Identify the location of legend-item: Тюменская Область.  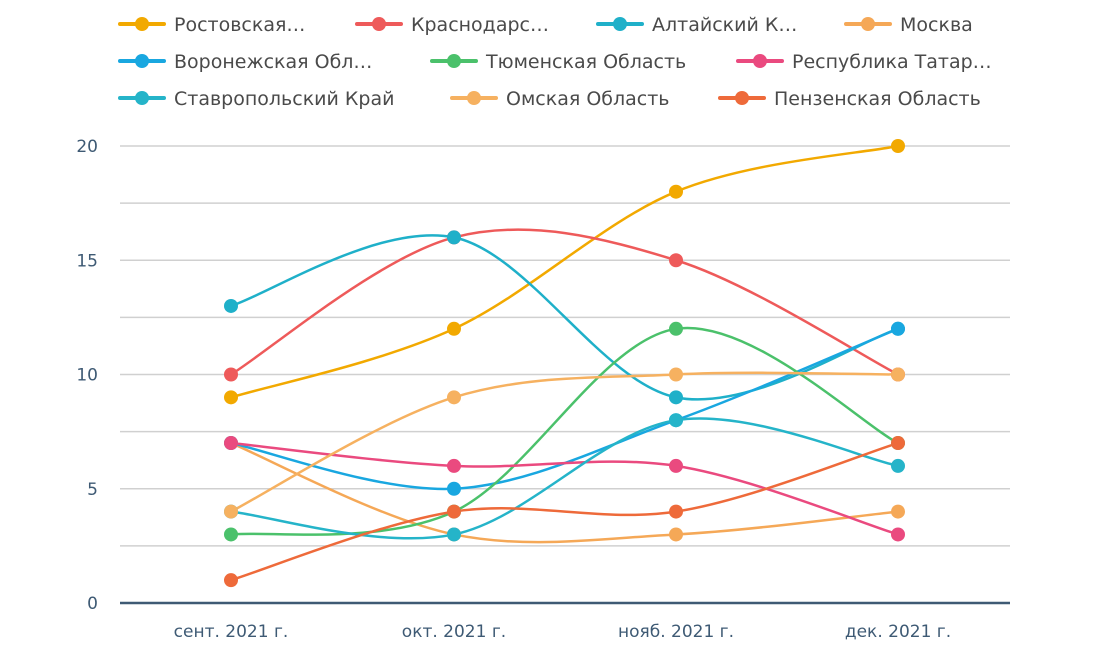
(558, 62).